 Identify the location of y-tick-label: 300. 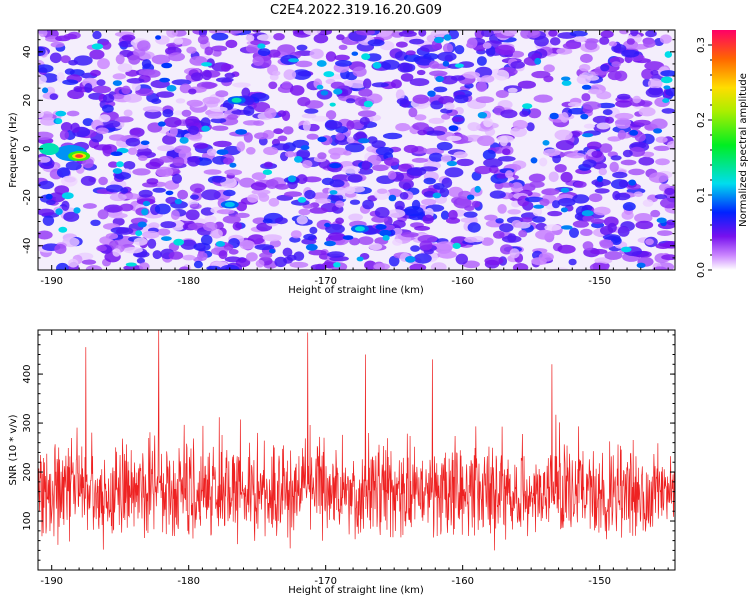
(27, 423).